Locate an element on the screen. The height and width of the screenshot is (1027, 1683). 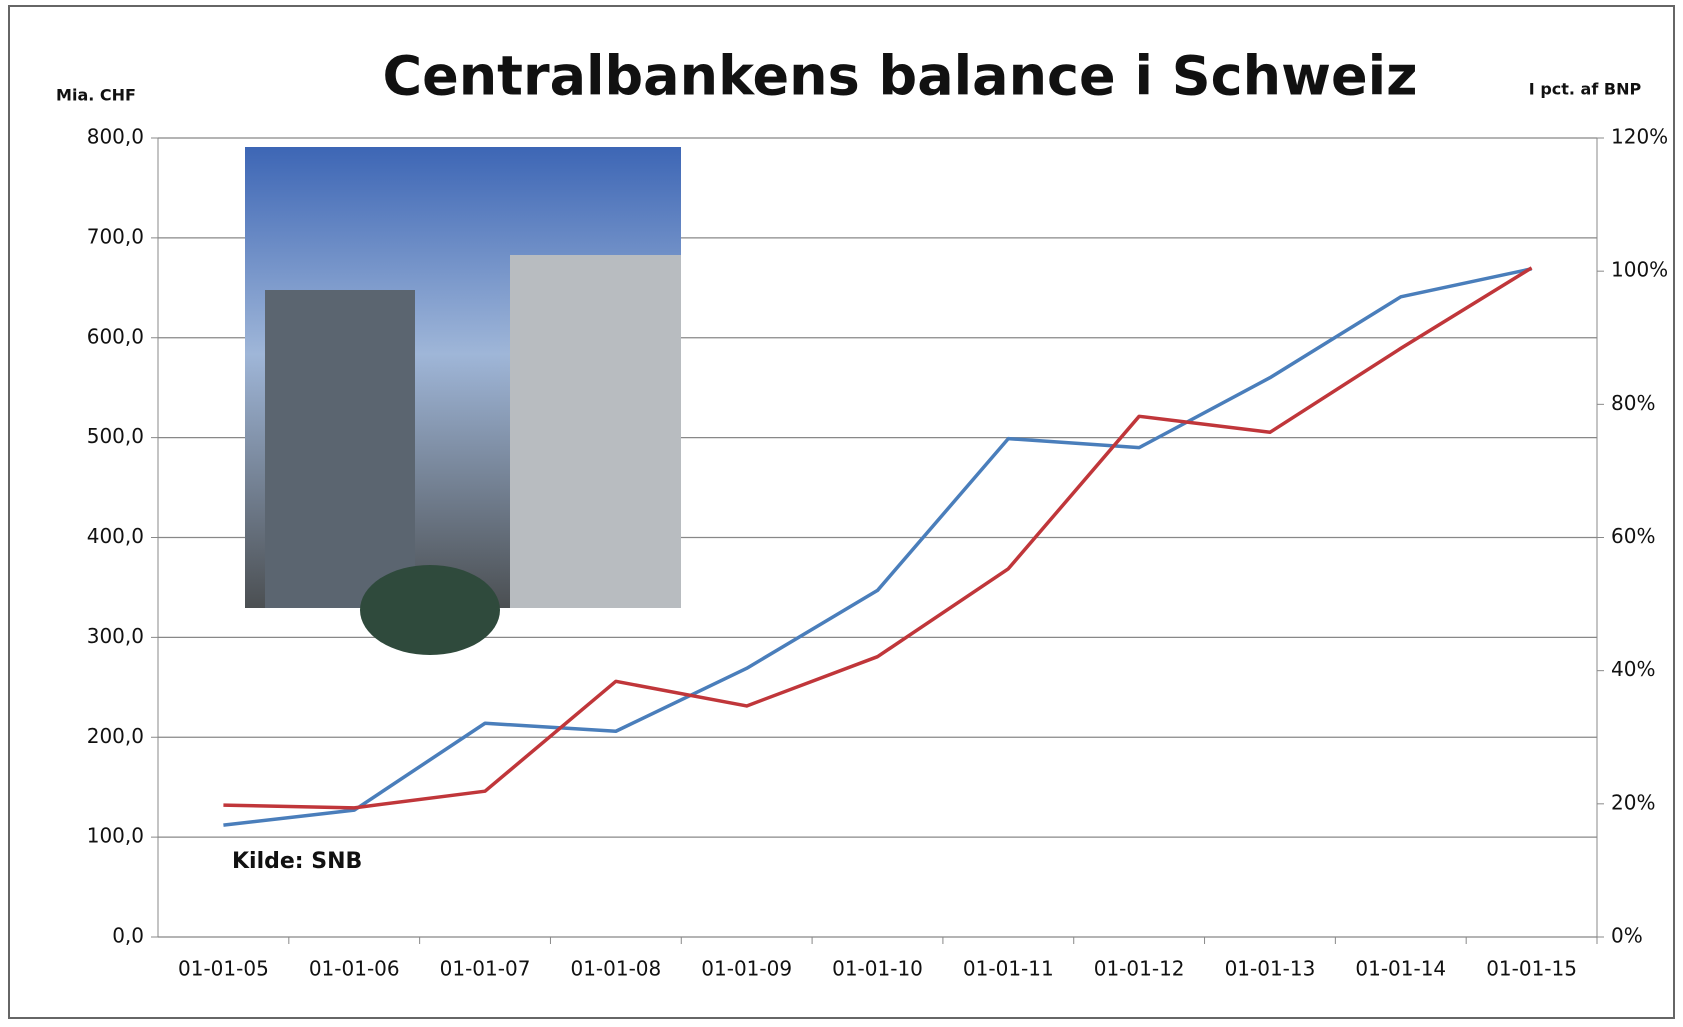
y-tick-label: 400,0 is located at coordinates (115, 536).